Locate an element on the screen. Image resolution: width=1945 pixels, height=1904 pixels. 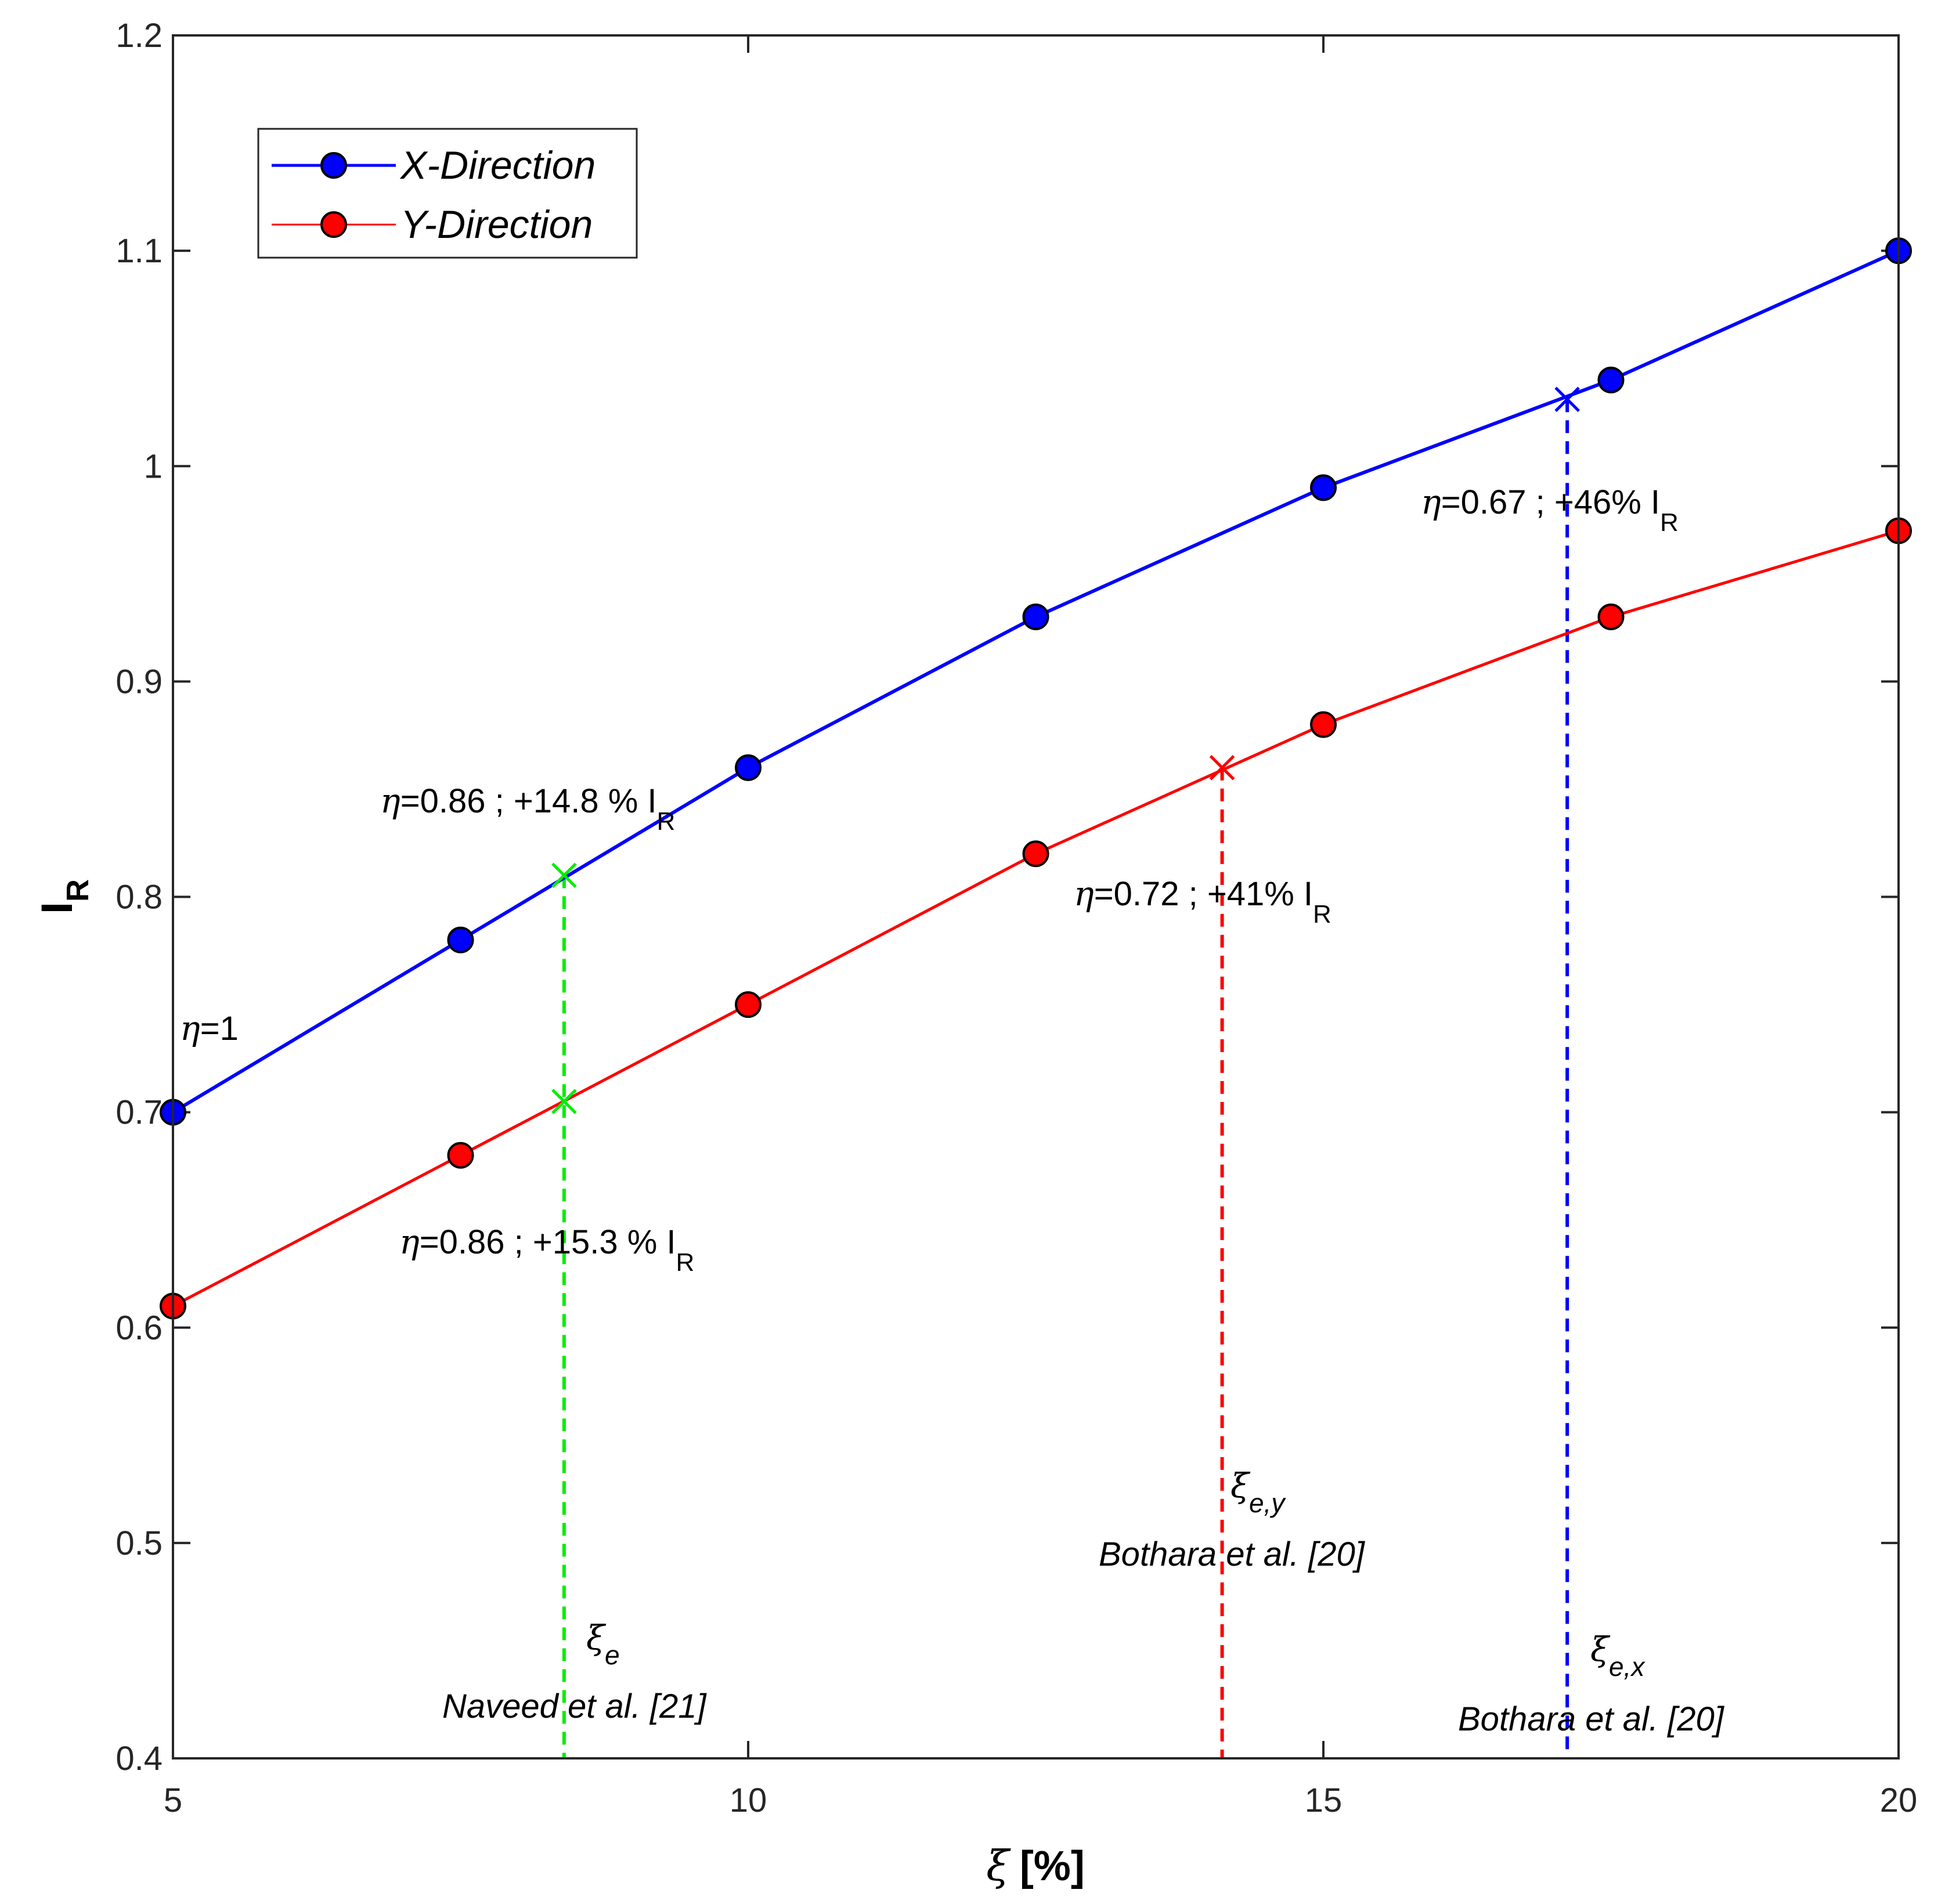
y-tick-label: 1.2 is located at coordinates (139, 36).